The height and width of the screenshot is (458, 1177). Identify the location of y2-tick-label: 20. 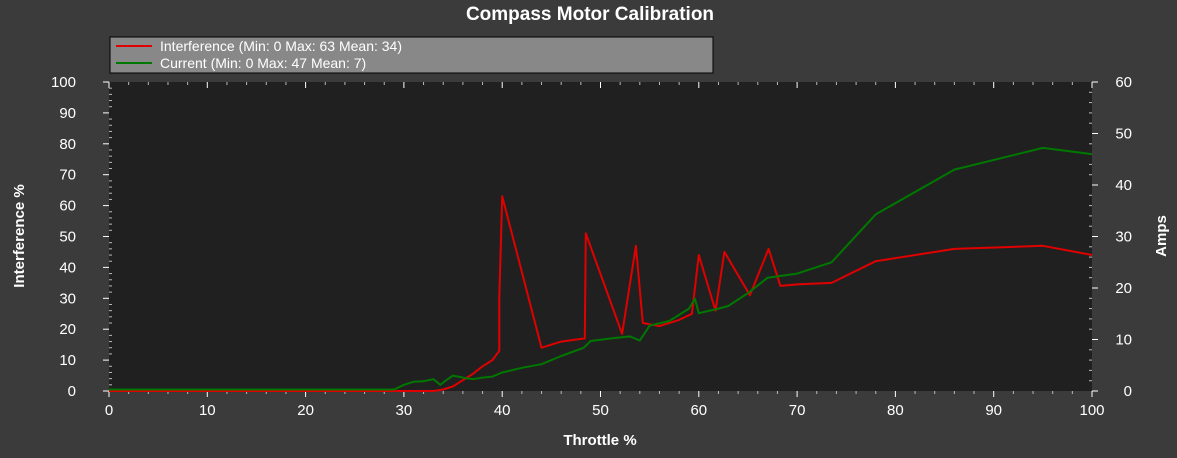
(1123, 288).